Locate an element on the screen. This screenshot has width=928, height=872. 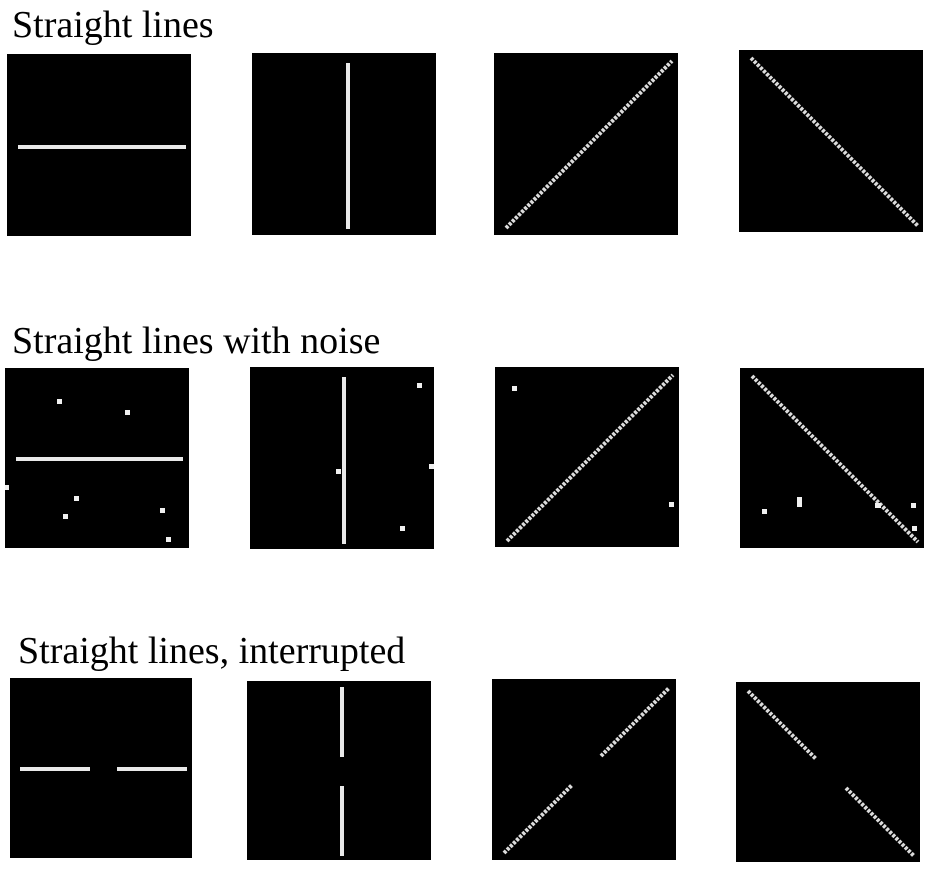
vertical-line-with-noise-figure is located at coordinates (385, 460).